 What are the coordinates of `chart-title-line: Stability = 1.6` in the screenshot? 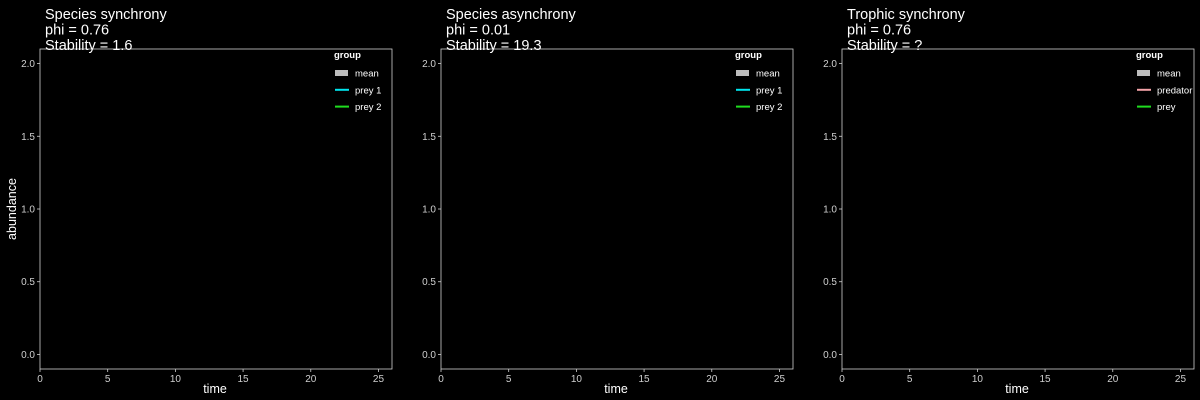 It's located at (88, 46).